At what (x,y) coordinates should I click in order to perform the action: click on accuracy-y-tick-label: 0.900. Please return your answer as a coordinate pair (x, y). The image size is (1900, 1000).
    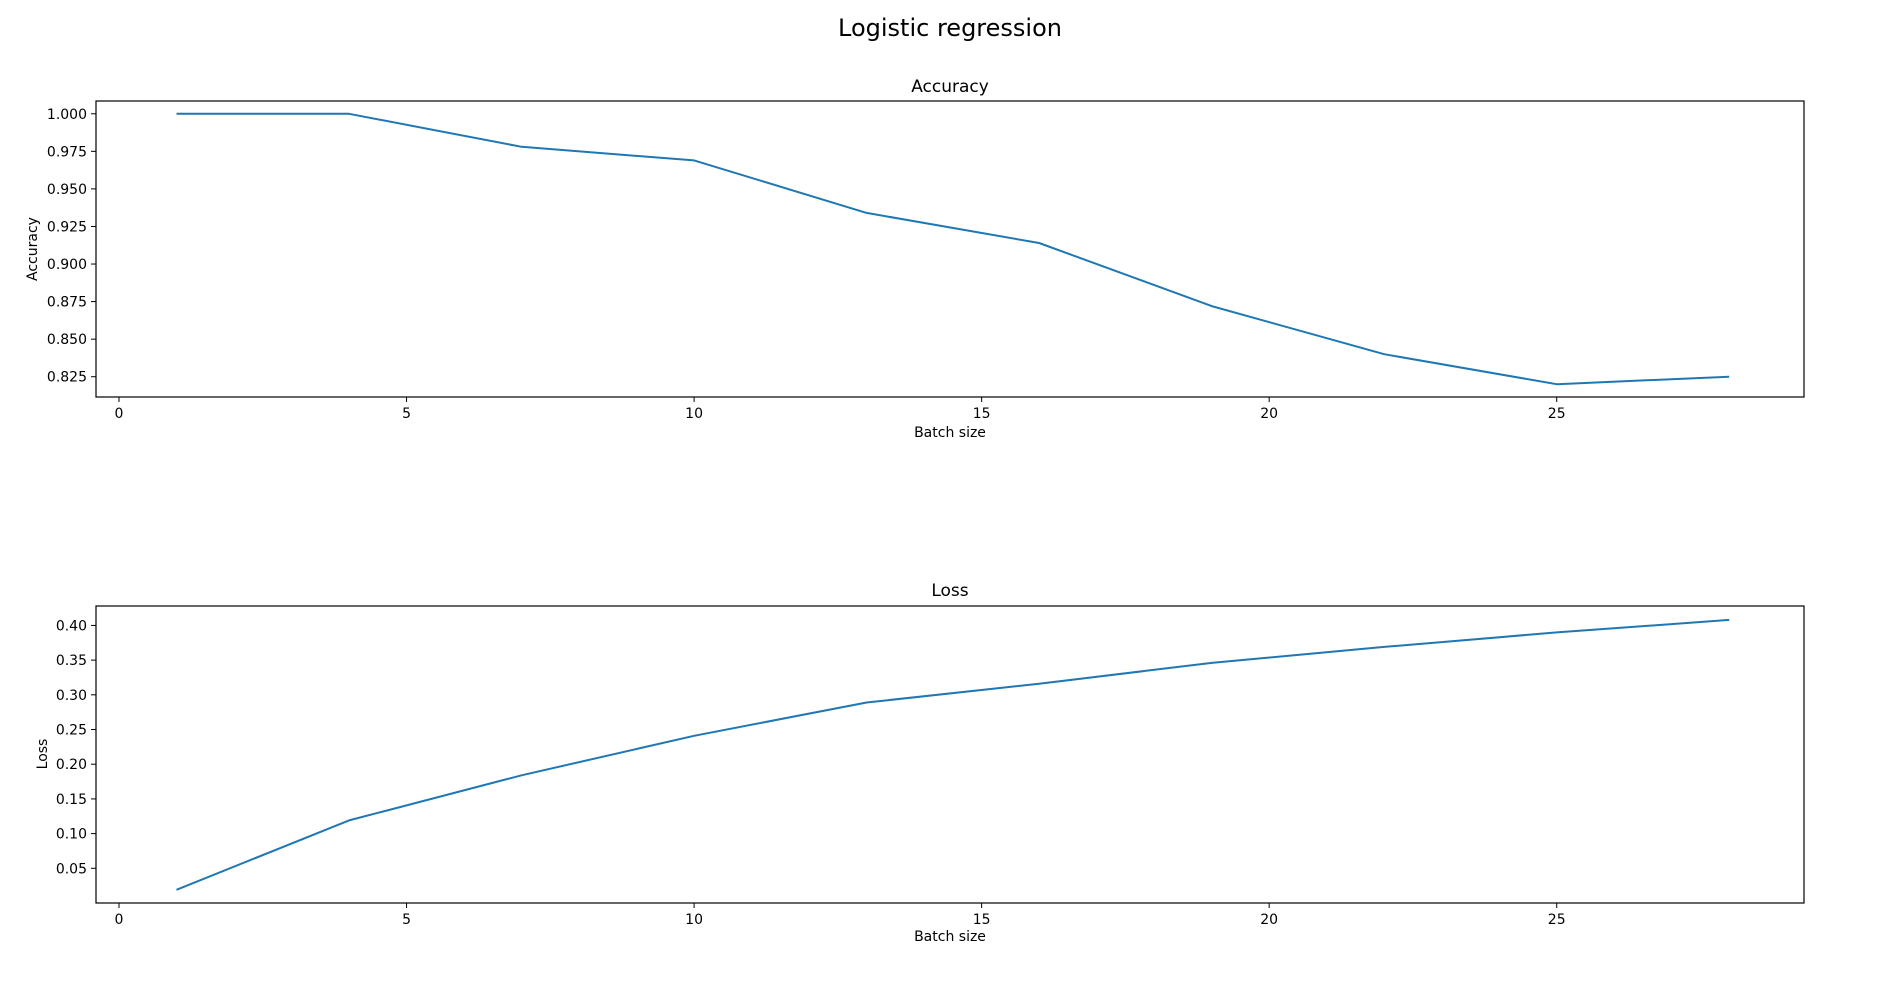
    Looking at the image, I should click on (67, 265).